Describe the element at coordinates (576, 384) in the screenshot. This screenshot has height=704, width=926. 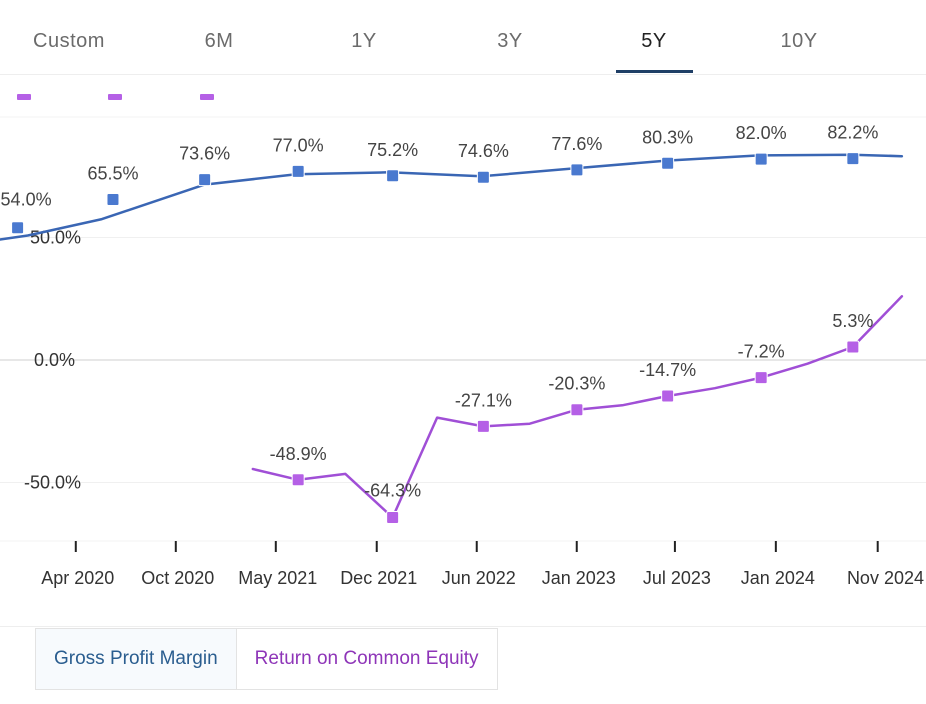
I see `return-on-common-equity-data-label-3: -20.3%` at that location.